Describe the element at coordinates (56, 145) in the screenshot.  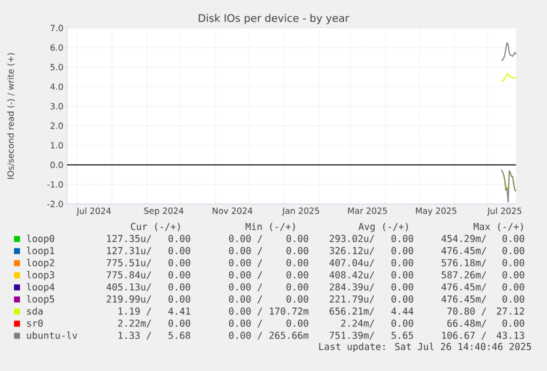
I see `y-tick-label: 1.0` at that location.